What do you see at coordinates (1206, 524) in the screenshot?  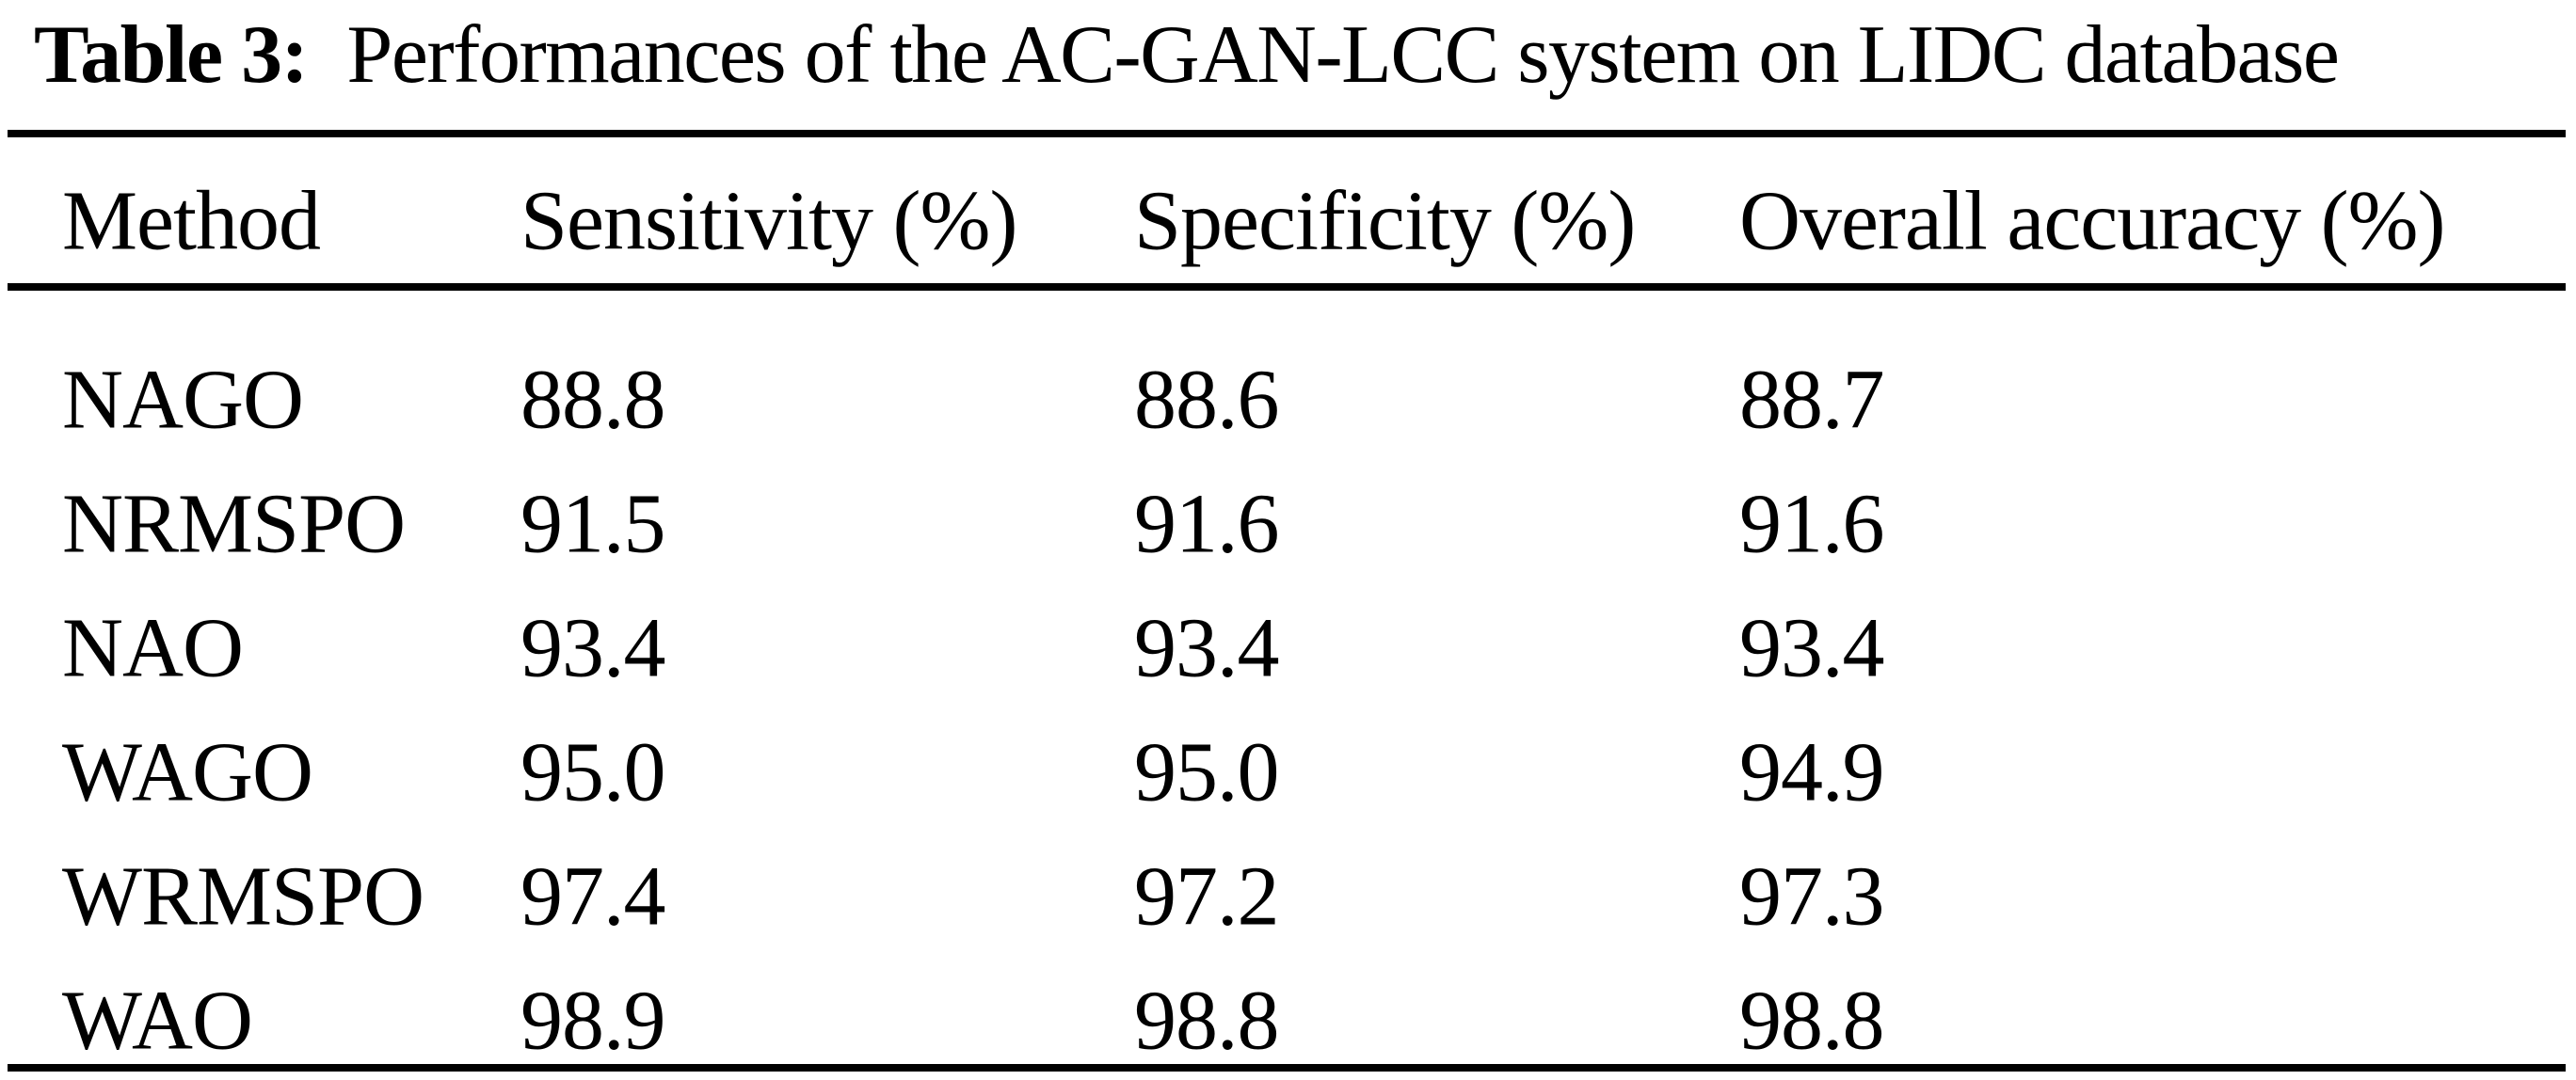 I see `cell-specificity: 91.6` at bounding box center [1206, 524].